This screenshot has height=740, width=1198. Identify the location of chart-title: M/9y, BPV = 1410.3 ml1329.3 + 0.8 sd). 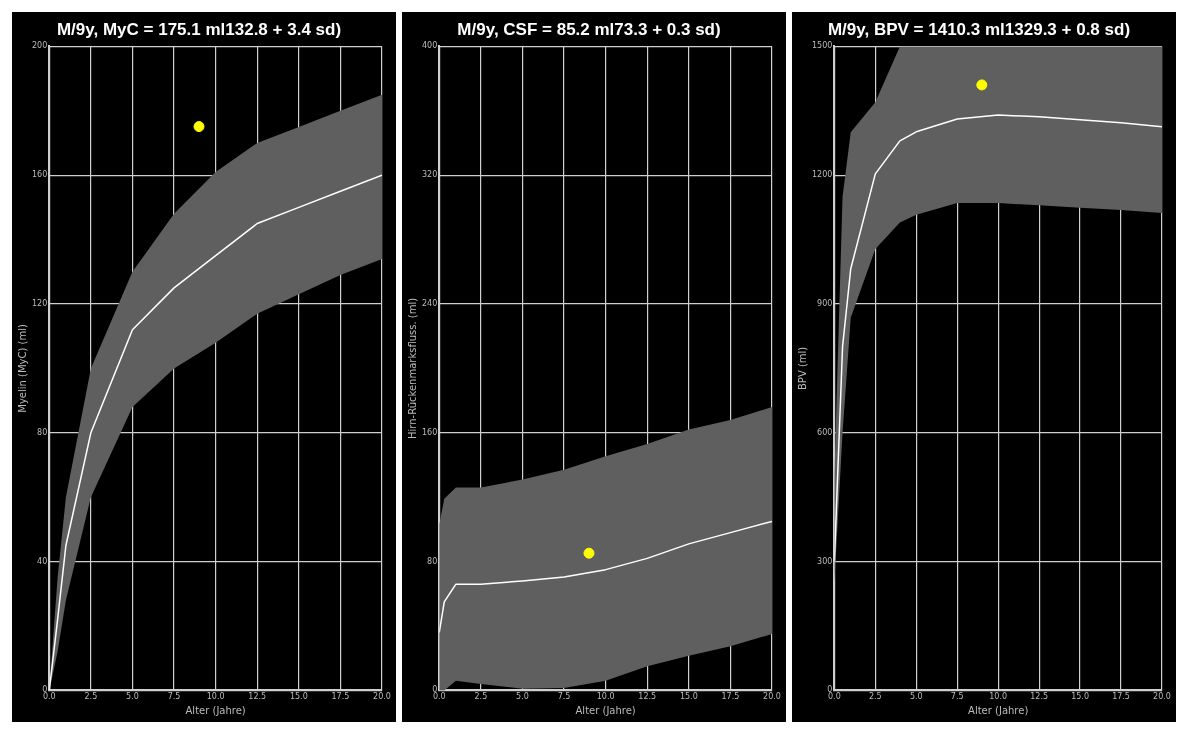
(979, 29).